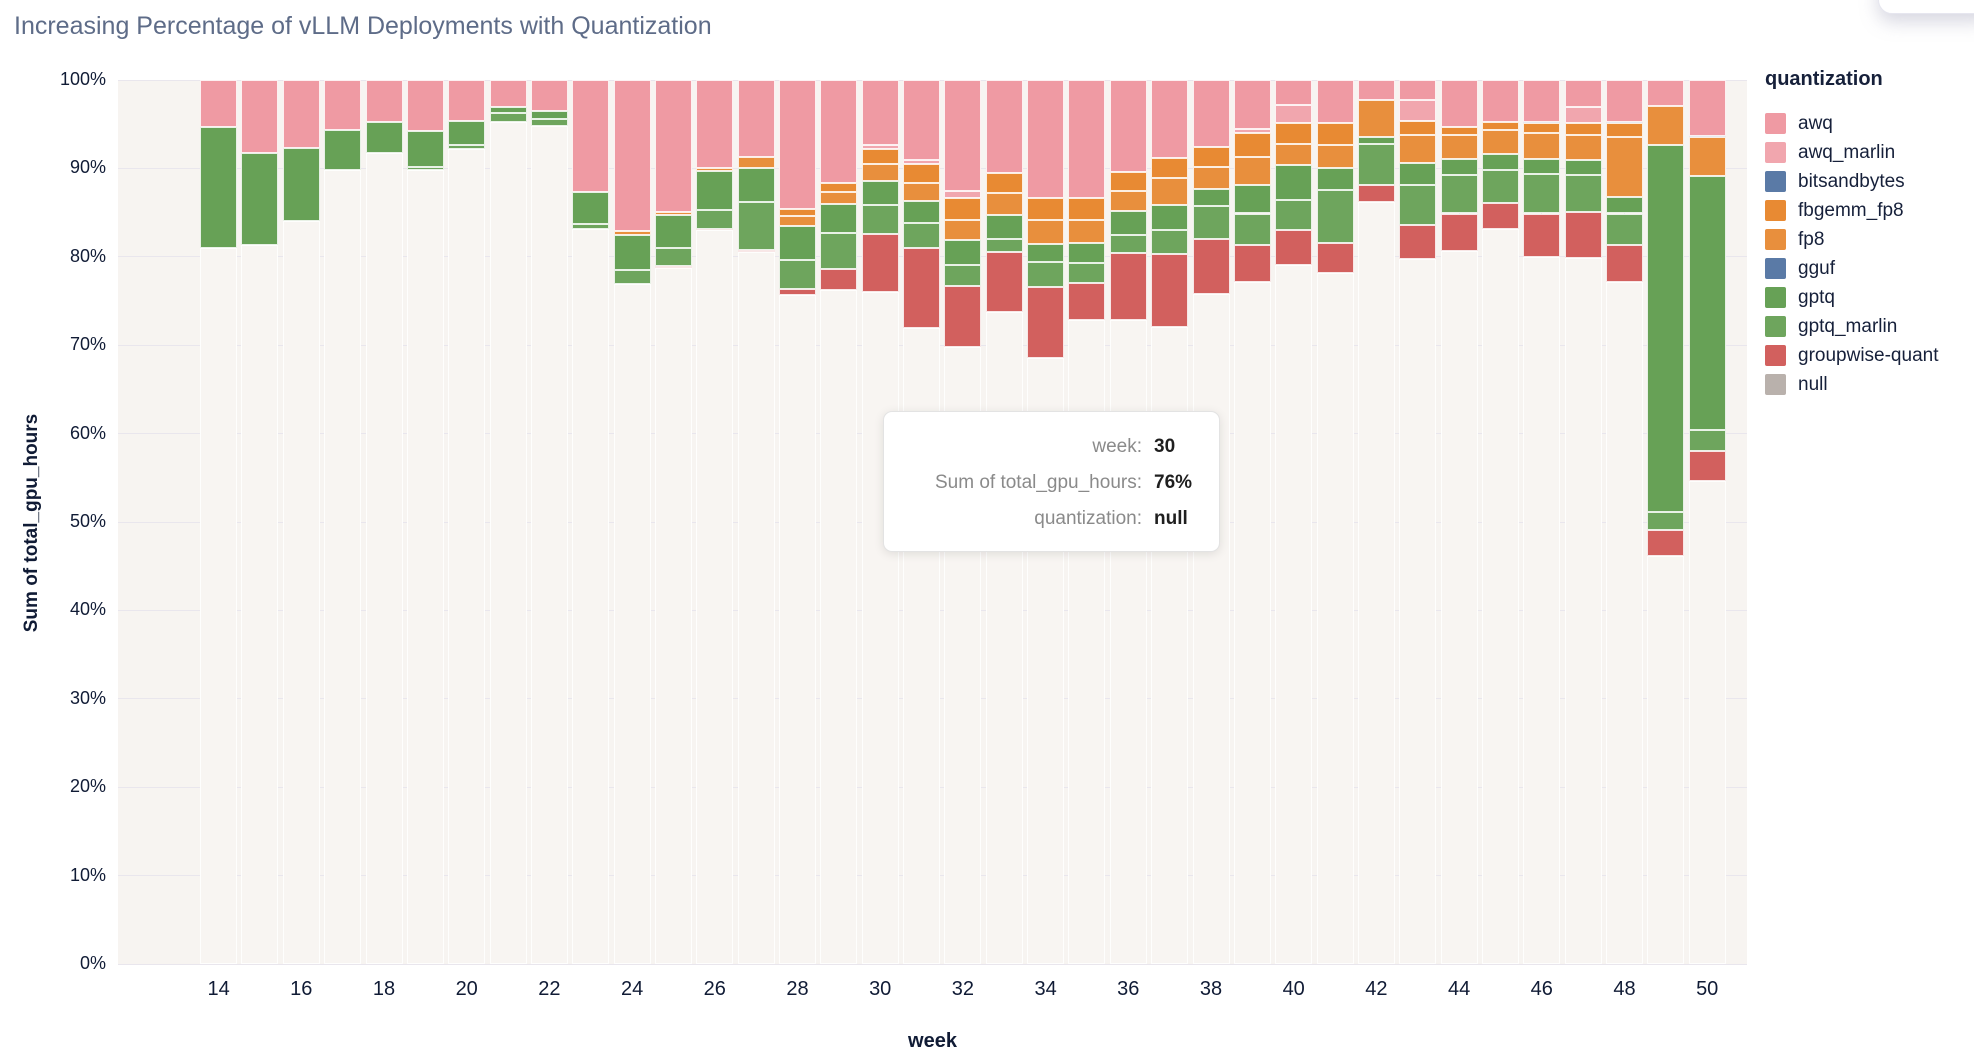 The height and width of the screenshot is (1064, 1974). I want to click on bar-segment-bitsandbytes, so click(1542, 122).